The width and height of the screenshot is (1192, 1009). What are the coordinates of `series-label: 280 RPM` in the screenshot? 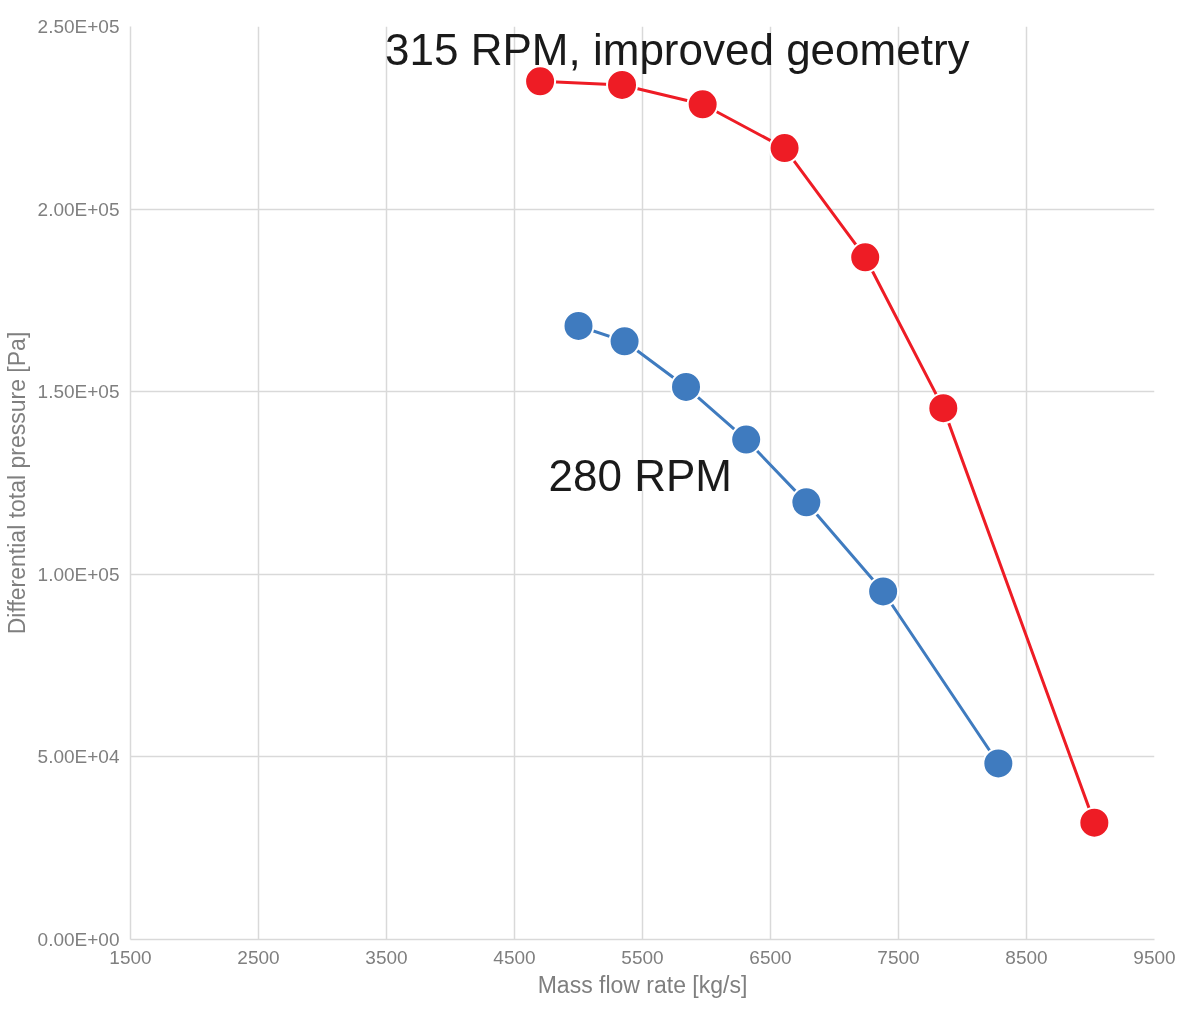 It's located at (640, 476).